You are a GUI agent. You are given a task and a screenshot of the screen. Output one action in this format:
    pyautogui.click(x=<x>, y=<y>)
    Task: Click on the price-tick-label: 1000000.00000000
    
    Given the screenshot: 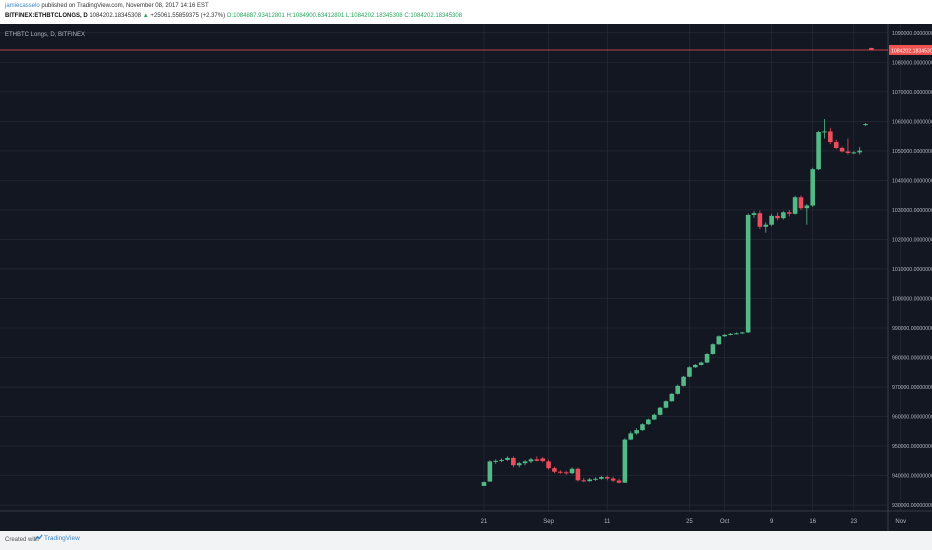 What is the action you would take?
    pyautogui.click(x=912, y=299)
    